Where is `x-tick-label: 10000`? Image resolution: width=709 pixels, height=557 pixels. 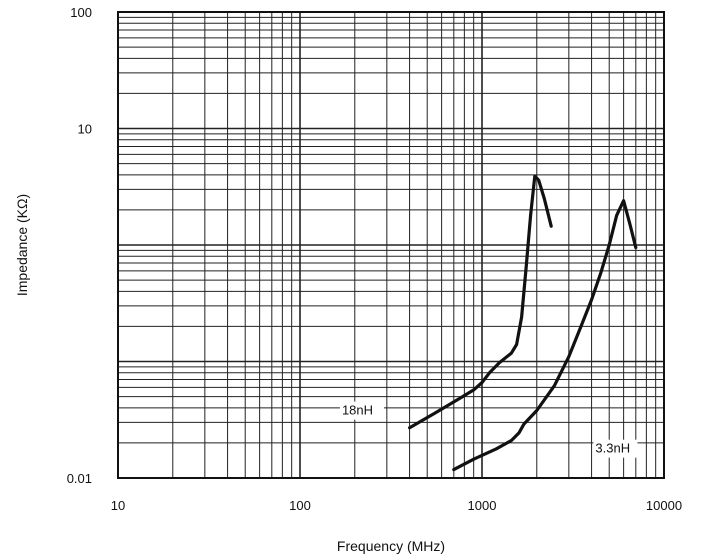
x-tick-label: 10000 is located at coordinates (664, 505).